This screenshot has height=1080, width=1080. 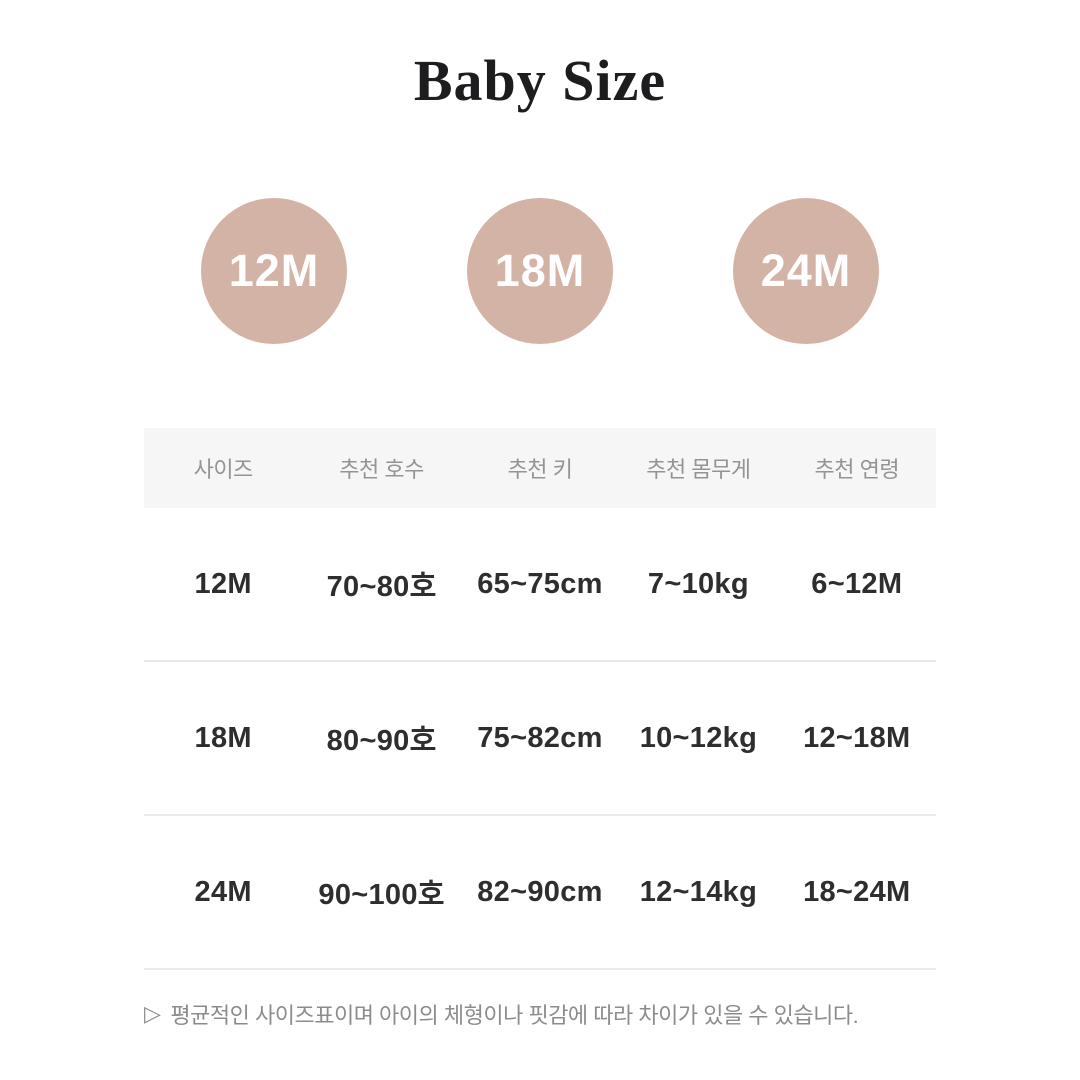 I want to click on table-row-24m: 24M 90~100호 82~90cm 12~14kg 18~24M, so click(x=540, y=893).